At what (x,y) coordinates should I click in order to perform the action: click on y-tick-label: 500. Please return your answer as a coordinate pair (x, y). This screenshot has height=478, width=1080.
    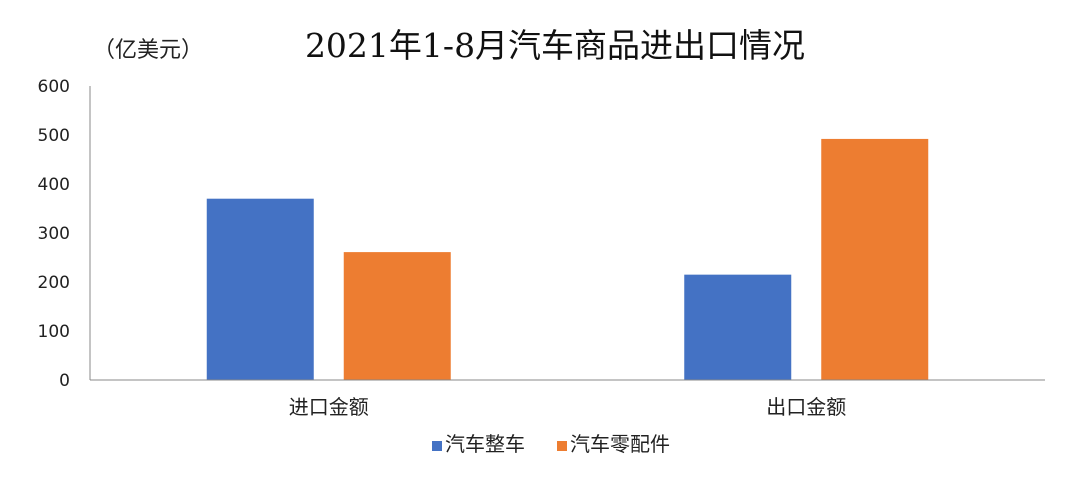
    Looking at the image, I should click on (54, 136).